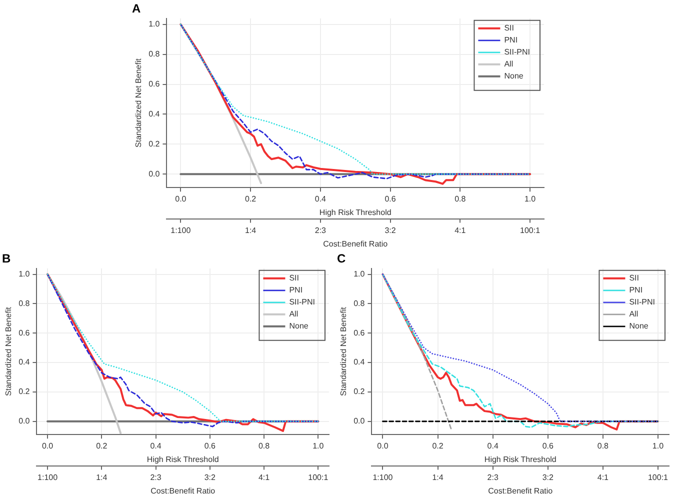 The image size is (675, 497). What do you see at coordinates (417, 352) in the screenshot?
I see `line-series` at bounding box center [417, 352].